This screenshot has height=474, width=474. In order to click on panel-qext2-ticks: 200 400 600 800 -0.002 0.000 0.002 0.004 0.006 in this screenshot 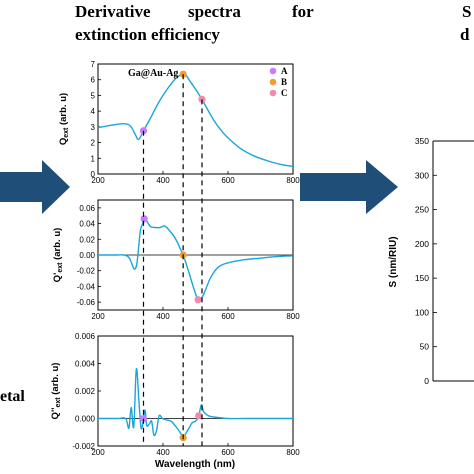, I will do `click(186, 394)`.